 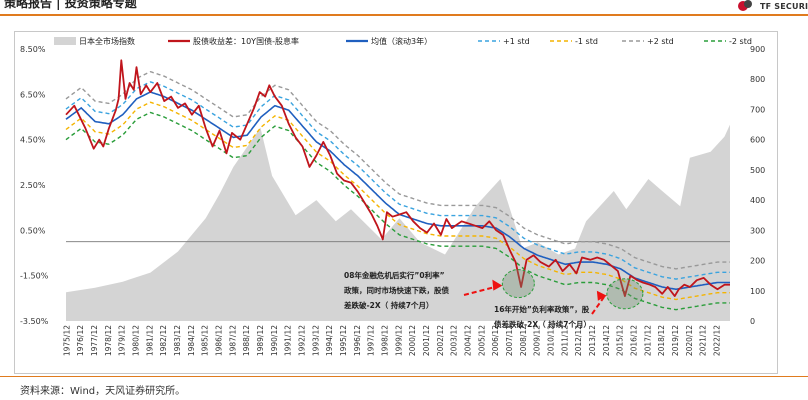 I want to click on y-left-tick-label: 8.50%, so click(x=33, y=49).